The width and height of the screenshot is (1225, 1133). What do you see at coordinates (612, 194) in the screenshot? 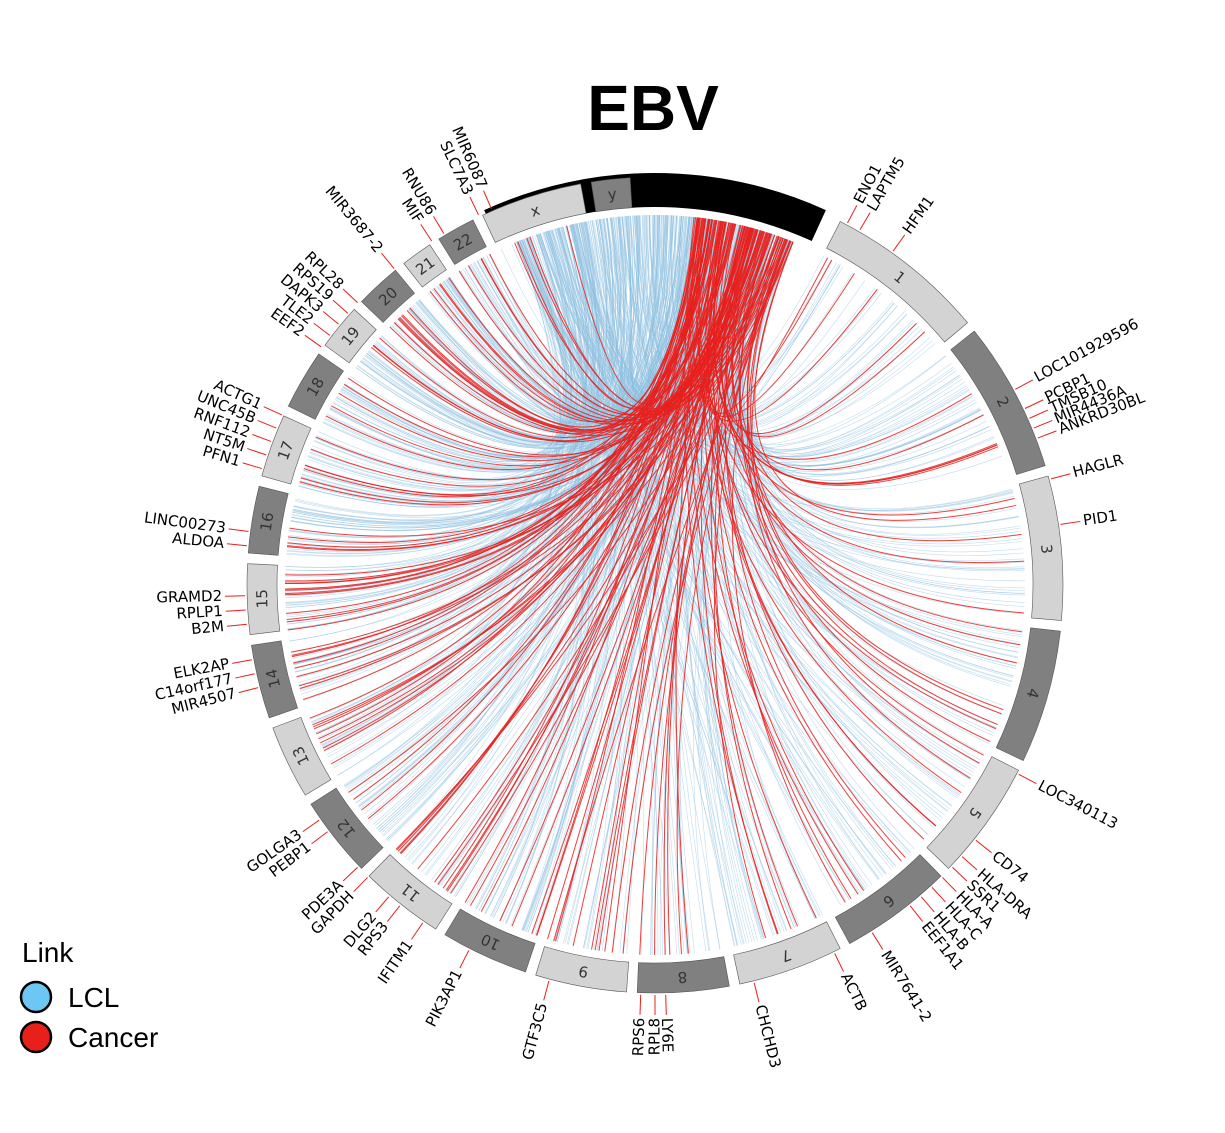
I see `chromosome-label-y: y` at bounding box center [612, 194].